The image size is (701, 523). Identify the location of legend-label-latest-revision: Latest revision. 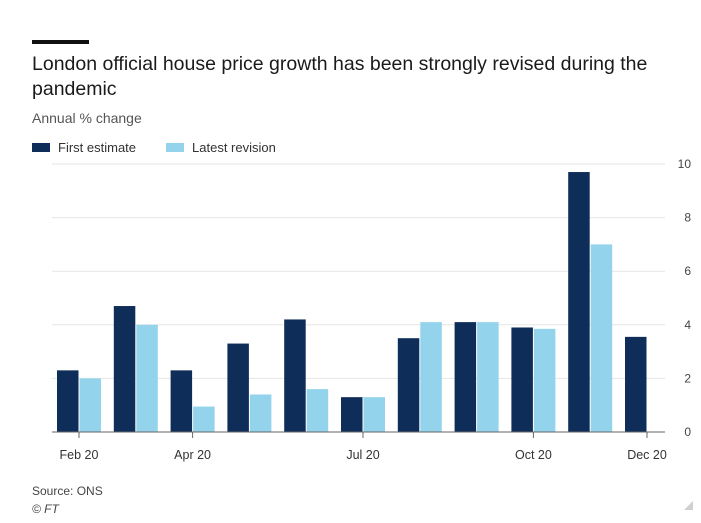
(234, 147).